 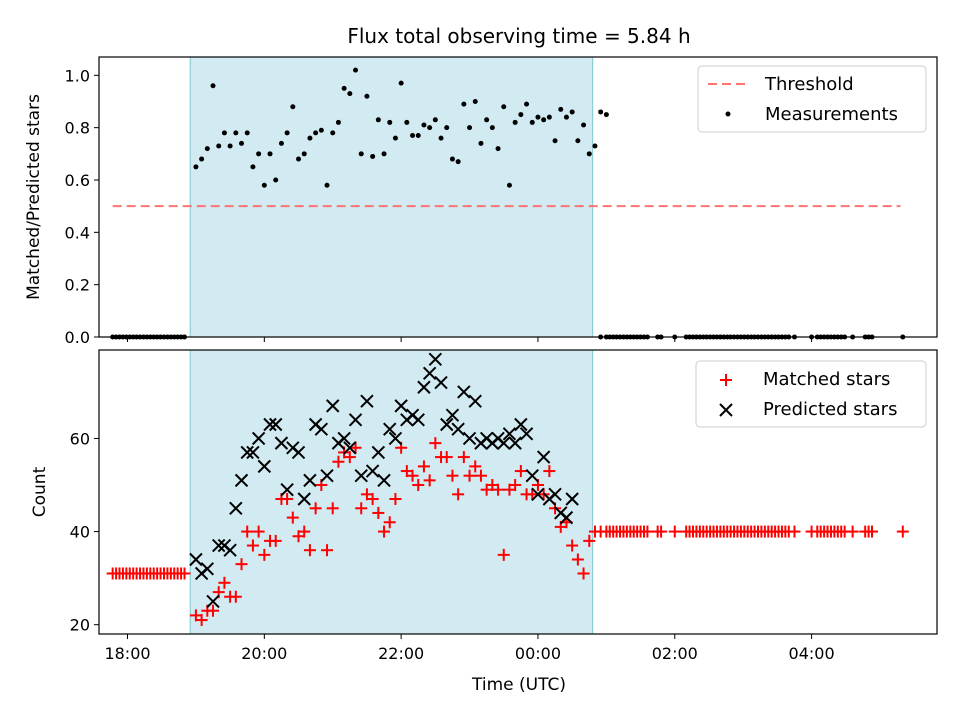 What do you see at coordinates (518, 685) in the screenshot?
I see `bottom-x-axis-label: Time (UTC)` at bounding box center [518, 685].